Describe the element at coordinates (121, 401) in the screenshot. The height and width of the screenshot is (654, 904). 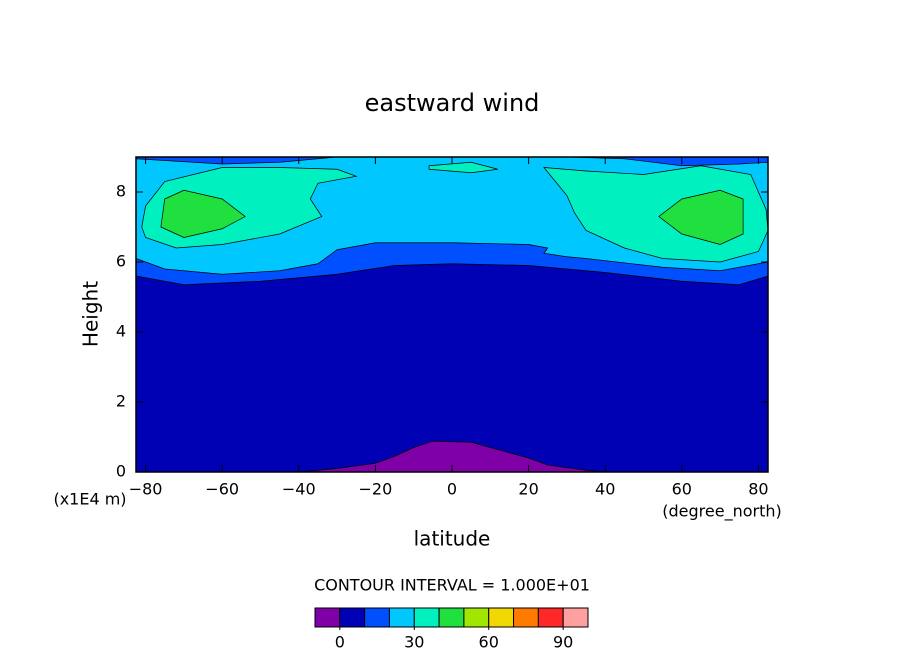
I see `y-tick-label: 2` at that location.